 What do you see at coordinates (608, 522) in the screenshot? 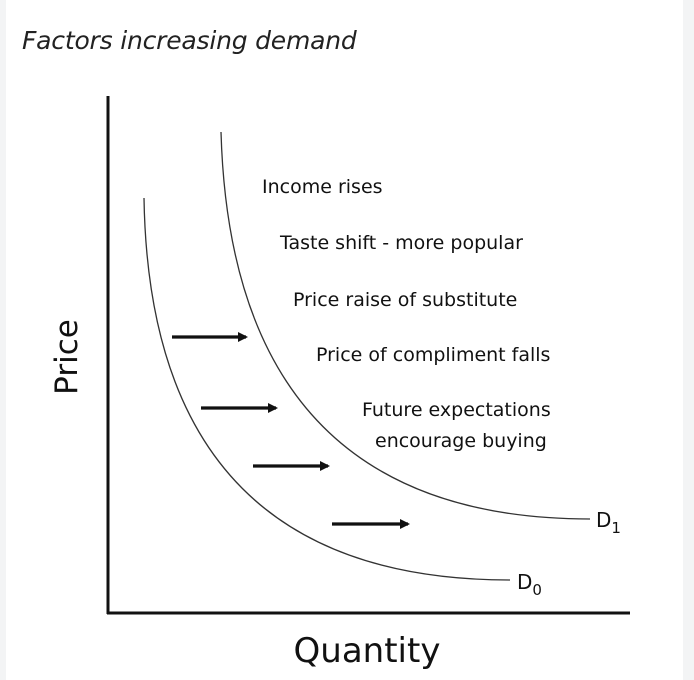
I see `curve-label-d1: D1` at bounding box center [608, 522].